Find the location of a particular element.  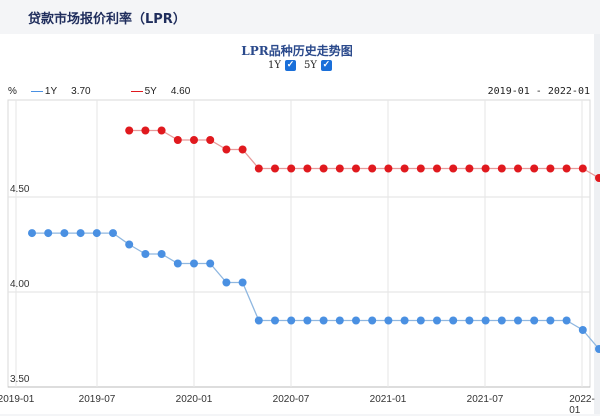

toggle-1y-checkbox: ✓ is located at coordinates (290, 65).